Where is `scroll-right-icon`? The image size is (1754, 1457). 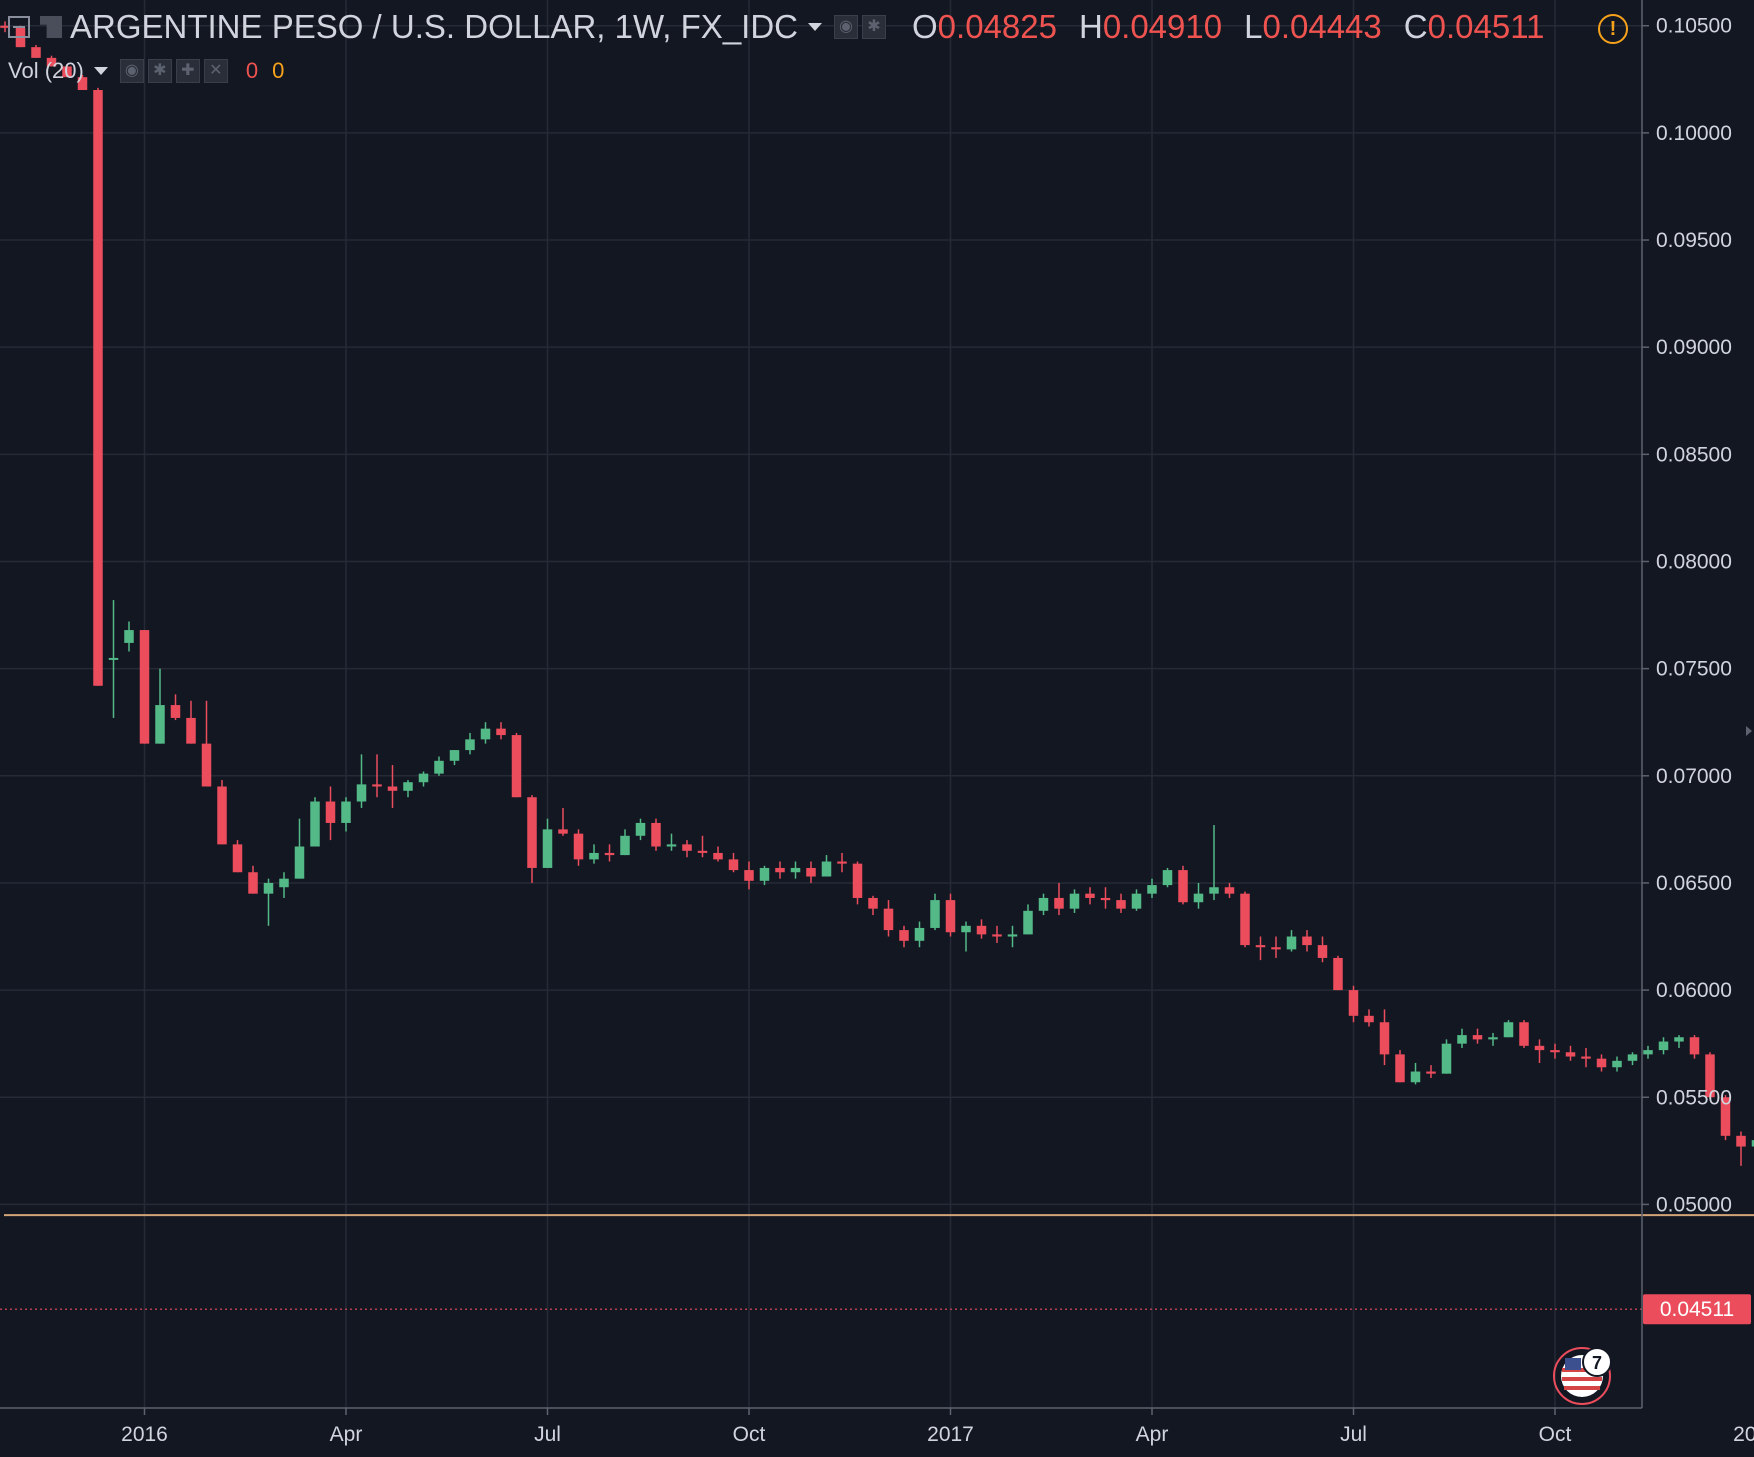 scroll-right-icon is located at coordinates (1749, 731).